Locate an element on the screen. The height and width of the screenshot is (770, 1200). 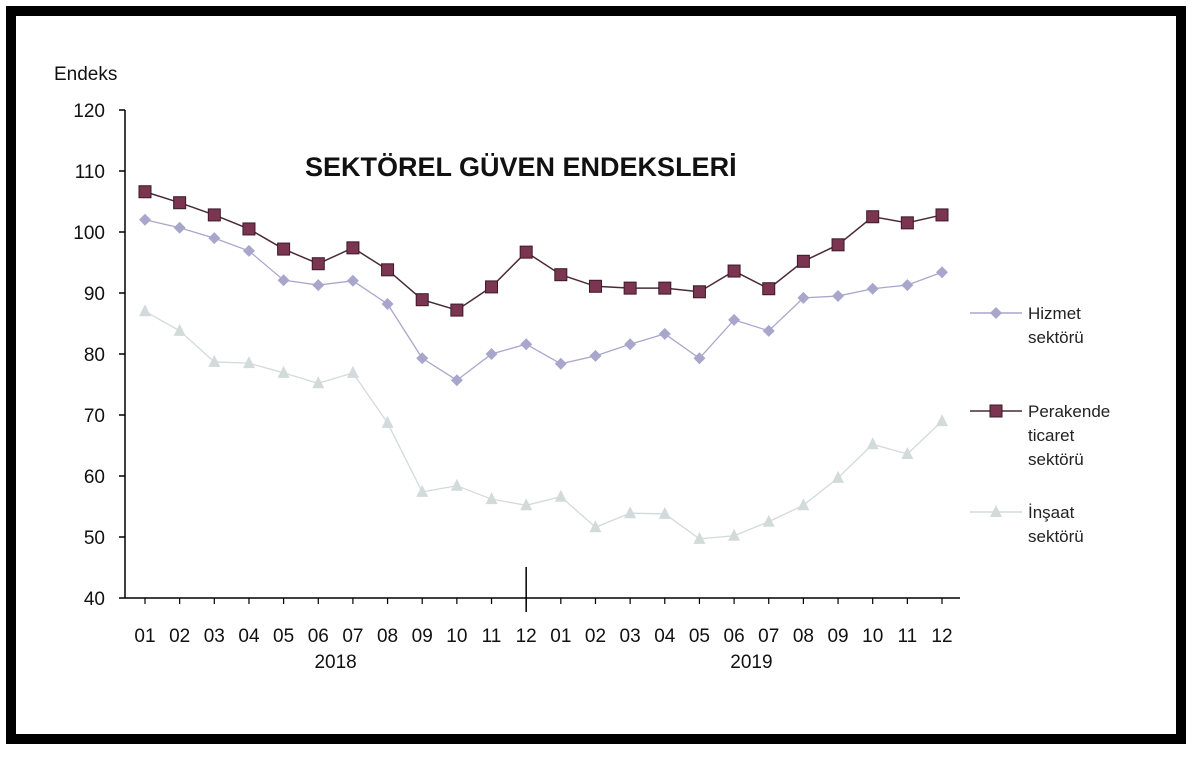
y-axis-label: Endeks is located at coordinates (85, 74).